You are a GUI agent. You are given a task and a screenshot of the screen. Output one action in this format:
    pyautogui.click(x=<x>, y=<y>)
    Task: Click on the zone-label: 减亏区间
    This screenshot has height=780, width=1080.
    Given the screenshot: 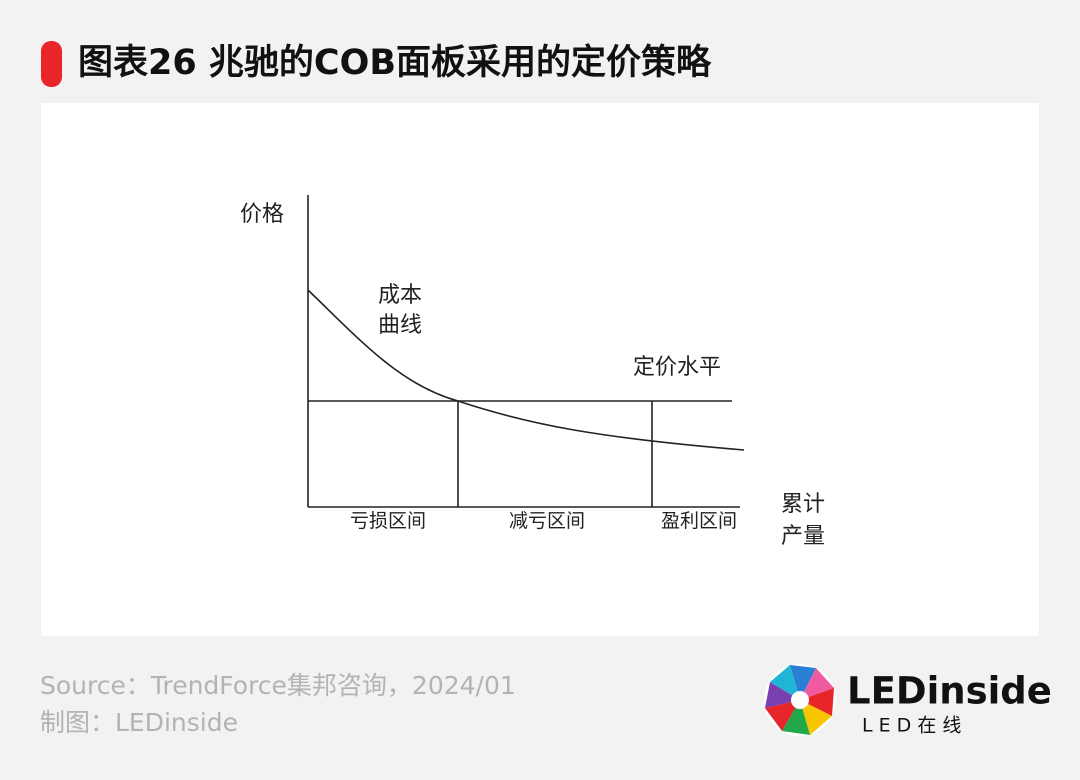 What is the action you would take?
    pyautogui.click(x=547, y=521)
    